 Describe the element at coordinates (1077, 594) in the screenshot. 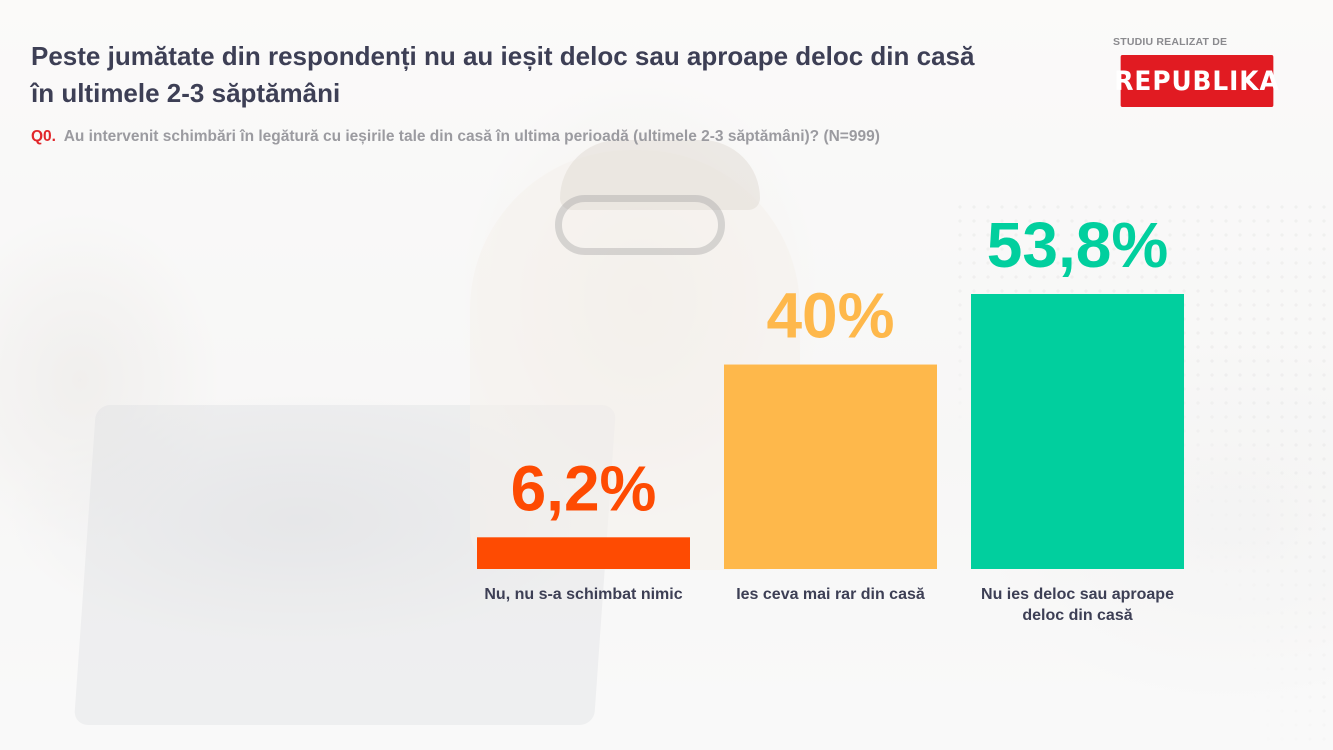

I see `category-label-line: Nu ies deloc sau aproape` at that location.